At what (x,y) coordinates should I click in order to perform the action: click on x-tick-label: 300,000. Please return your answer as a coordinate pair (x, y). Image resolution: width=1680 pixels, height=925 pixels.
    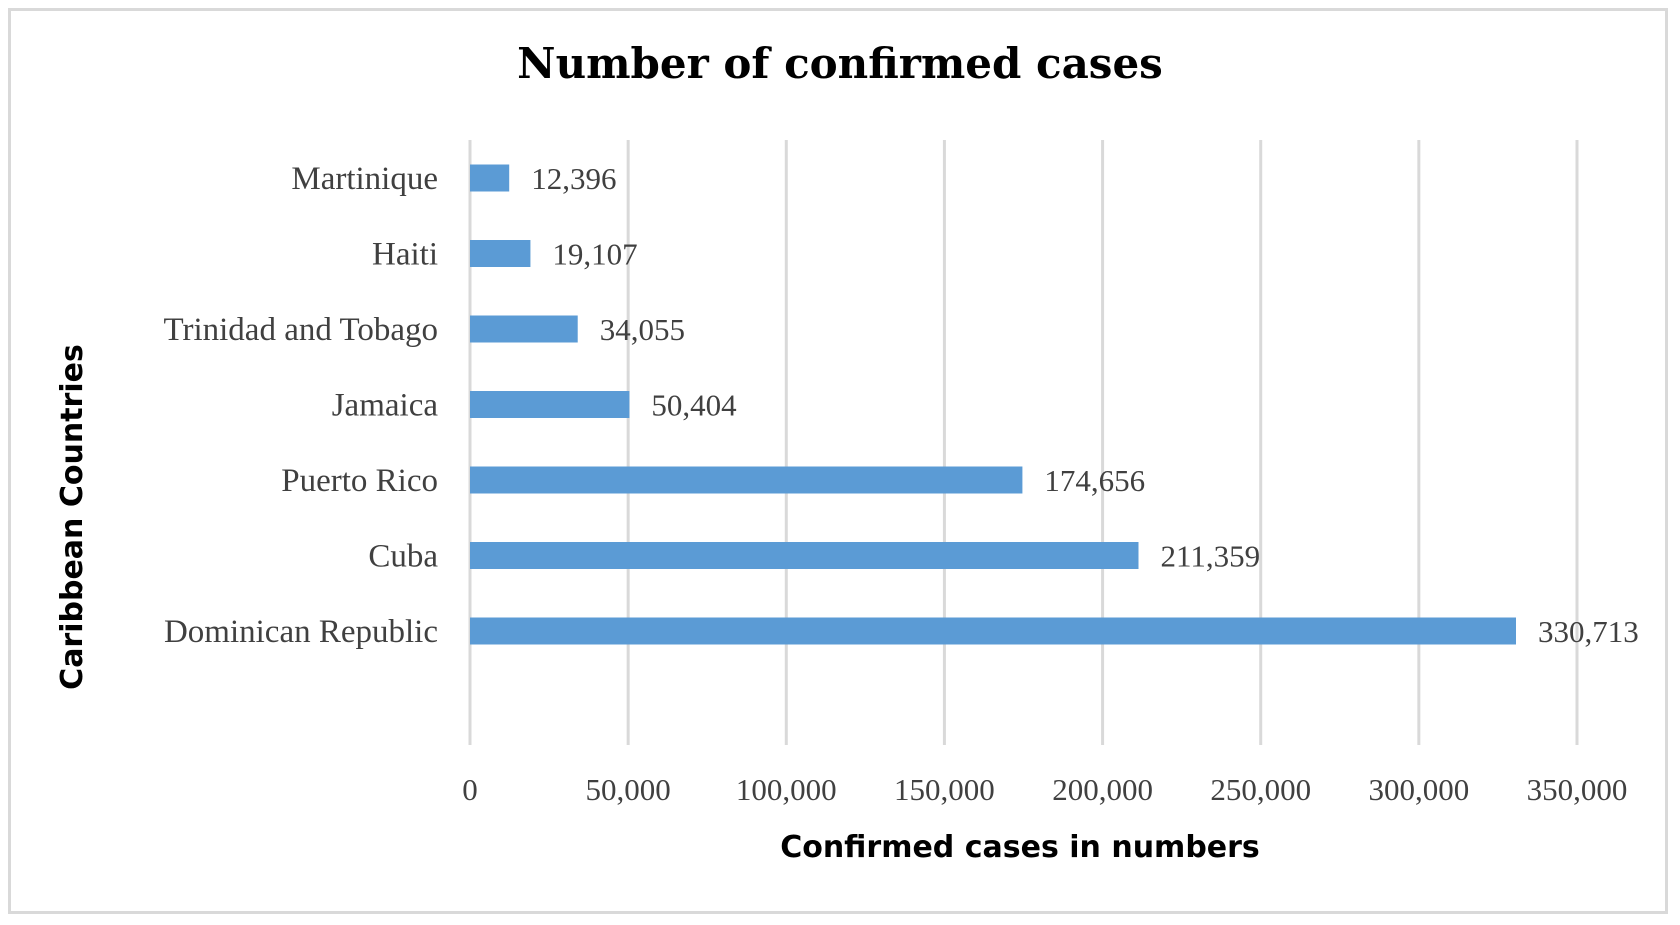
    Looking at the image, I should click on (1418, 789).